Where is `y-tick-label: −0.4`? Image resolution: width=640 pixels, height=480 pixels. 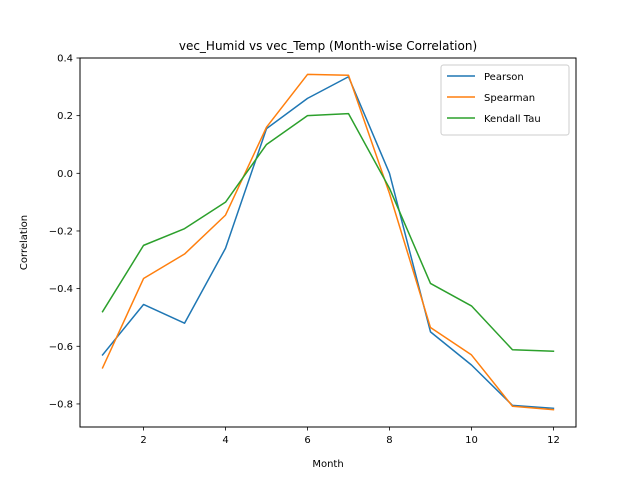 y-tick-label: −0.4 is located at coordinates (61, 289).